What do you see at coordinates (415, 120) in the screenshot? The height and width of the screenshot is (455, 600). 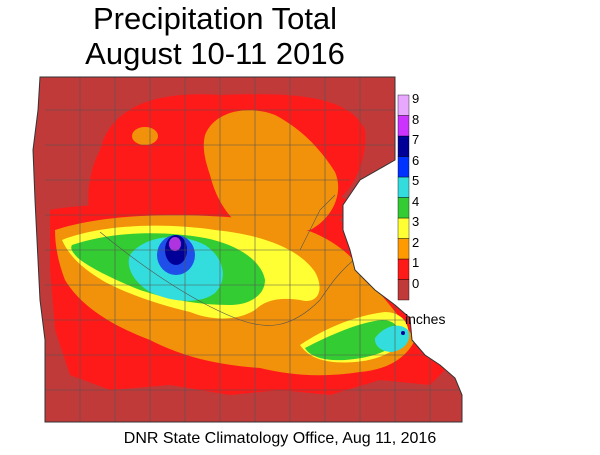 I see `legend-label-8: 8` at bounding box center [415, 120].